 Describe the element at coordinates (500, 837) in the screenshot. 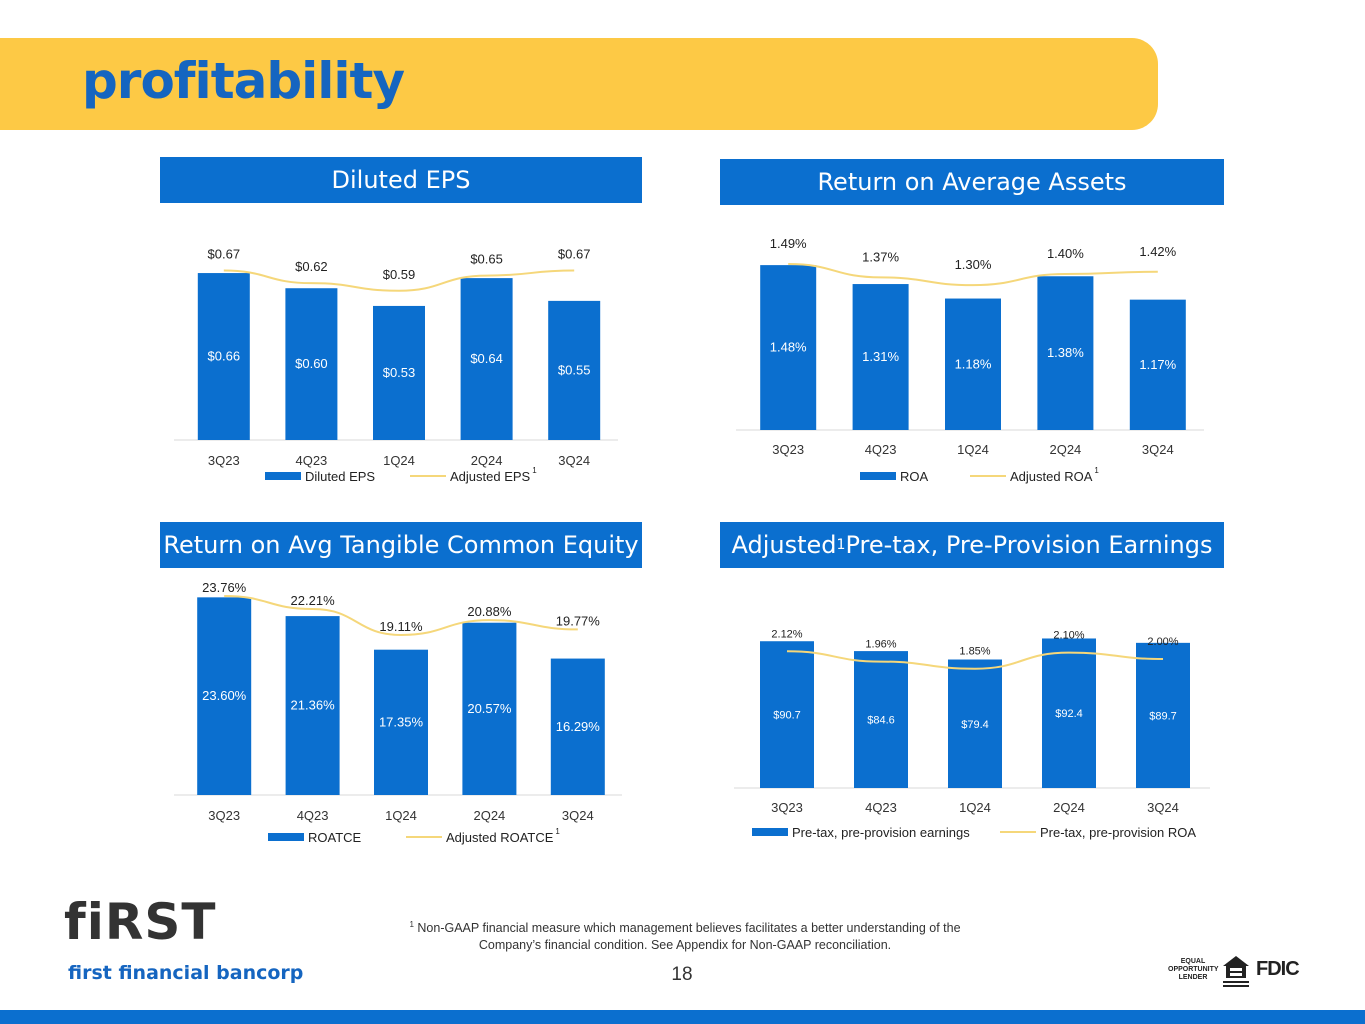

I see `legend-line-label: Adjusted ROATCE` at that location.